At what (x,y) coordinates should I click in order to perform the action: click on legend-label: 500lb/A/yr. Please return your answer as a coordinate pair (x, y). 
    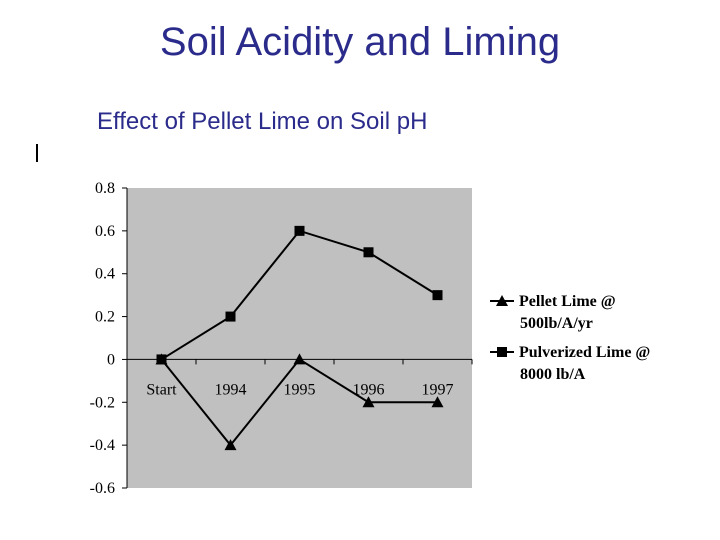
    Looking at the image, I should click on (556, 323).